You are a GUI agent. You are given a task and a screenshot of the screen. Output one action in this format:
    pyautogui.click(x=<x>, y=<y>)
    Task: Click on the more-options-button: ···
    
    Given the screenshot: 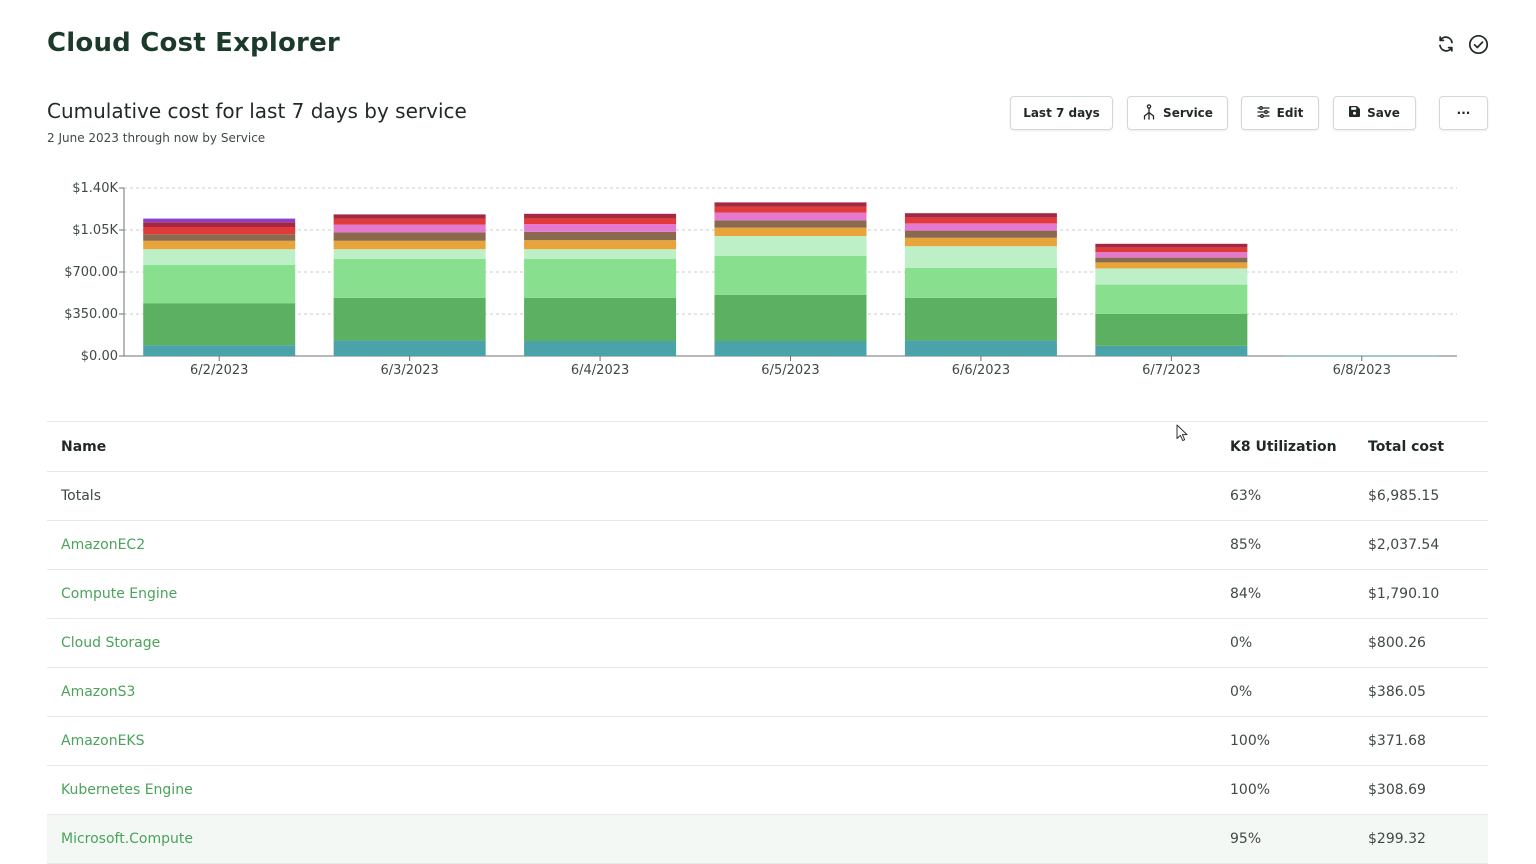 What is the action you would take?
    pyautogui.click(x=1463, y=113)
    